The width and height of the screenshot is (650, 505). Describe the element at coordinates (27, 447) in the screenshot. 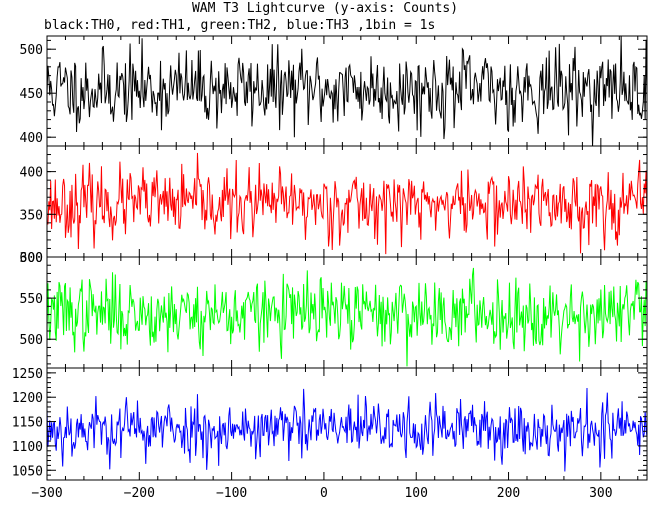

I see `y-tick-label: 1100` at that location.